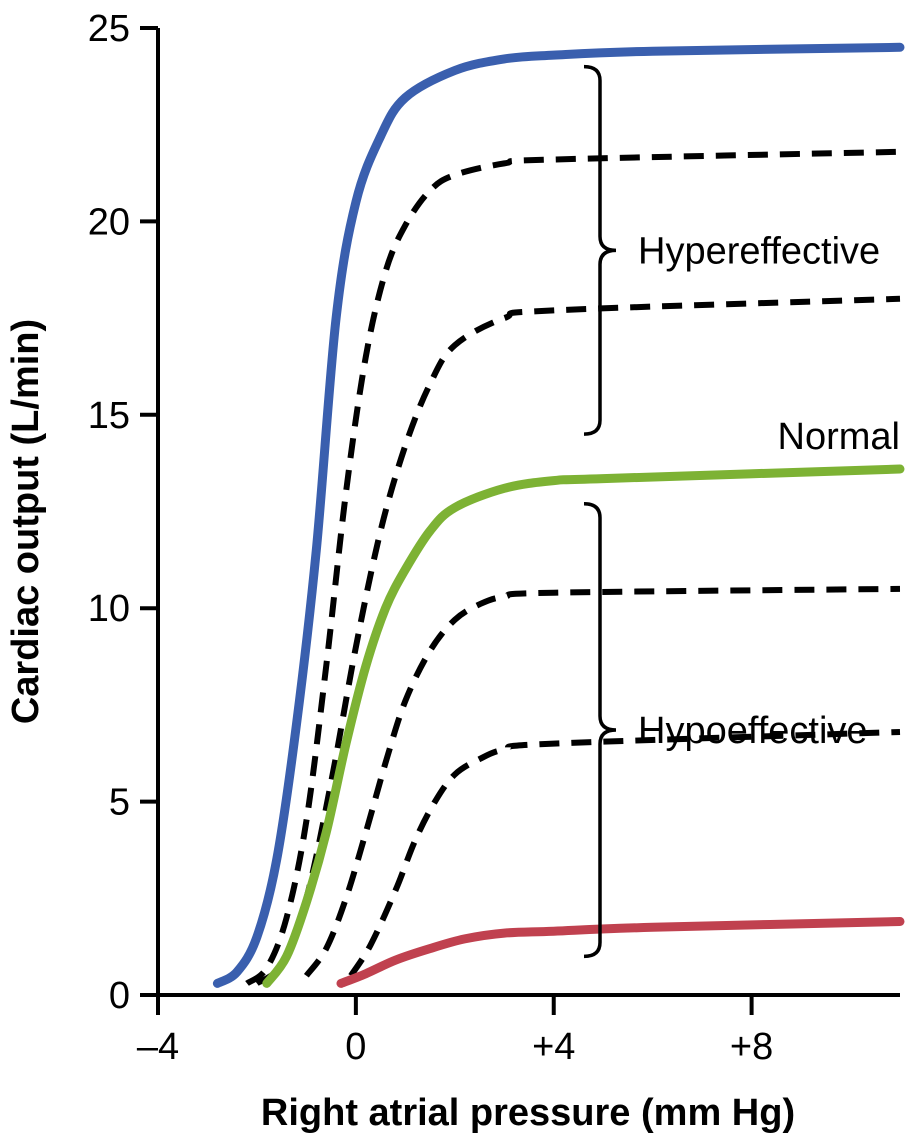 The image size is (923, 1141). I want to click on x-axis-title: Right atrial pressure (mm Hg), so click(528, 1113).